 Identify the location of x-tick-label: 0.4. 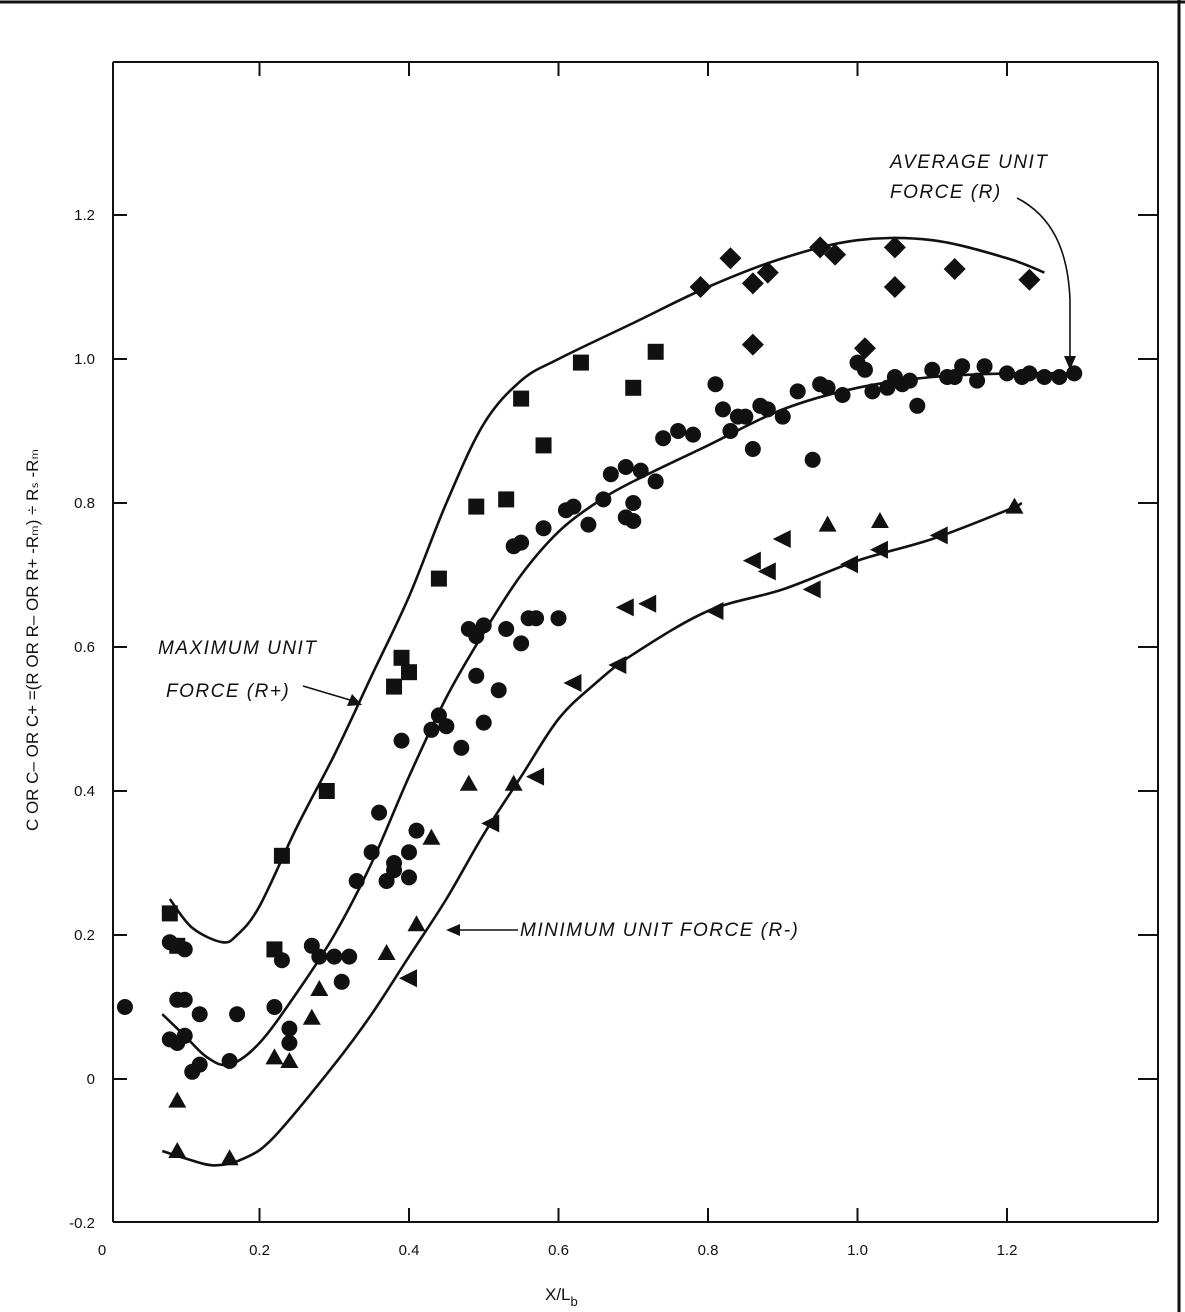
(409, 1250).